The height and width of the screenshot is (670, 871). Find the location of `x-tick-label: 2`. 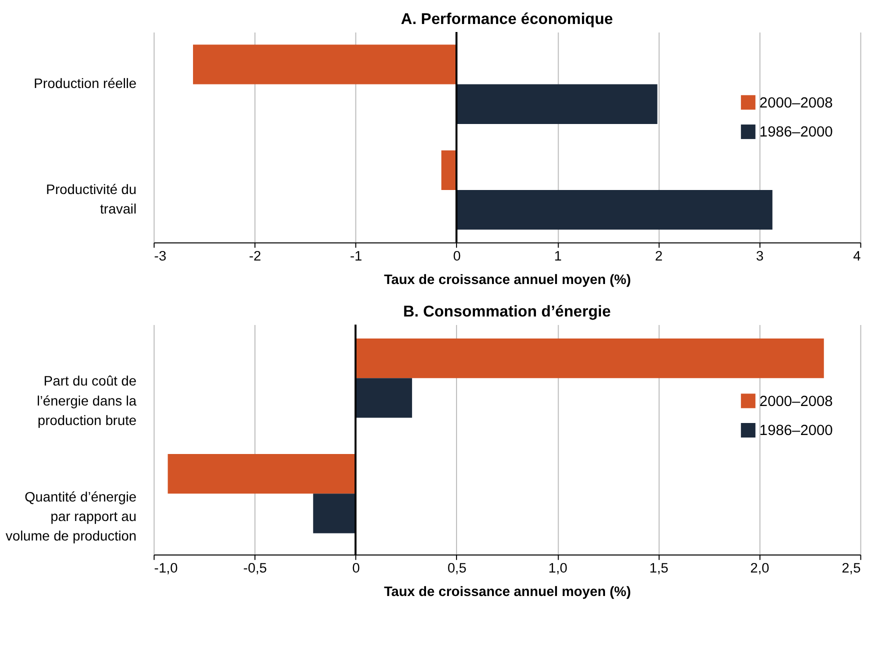

x-tick-label: 2 is located at coordinates (659, 256).